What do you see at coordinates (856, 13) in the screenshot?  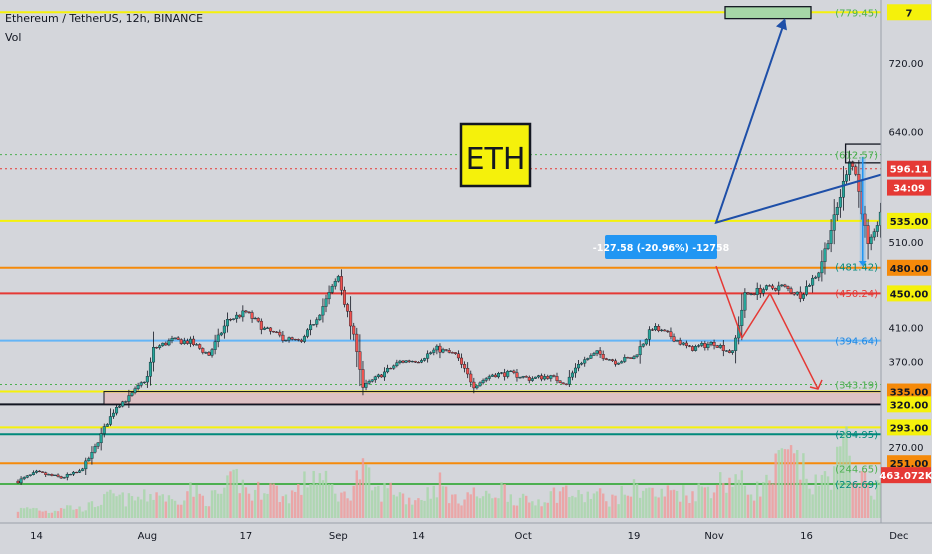 I see `axis-label-2: (779.45)` at bounding box center [856, 13].